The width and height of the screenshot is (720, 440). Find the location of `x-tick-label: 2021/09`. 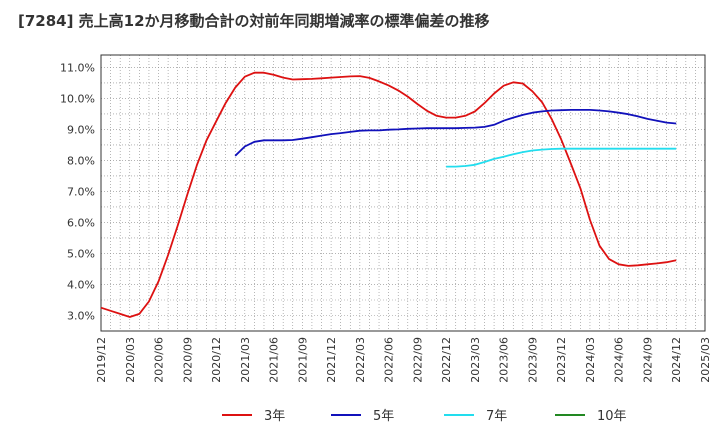

x-tick-label: 2021/09 is located at coordinates (302, 360).